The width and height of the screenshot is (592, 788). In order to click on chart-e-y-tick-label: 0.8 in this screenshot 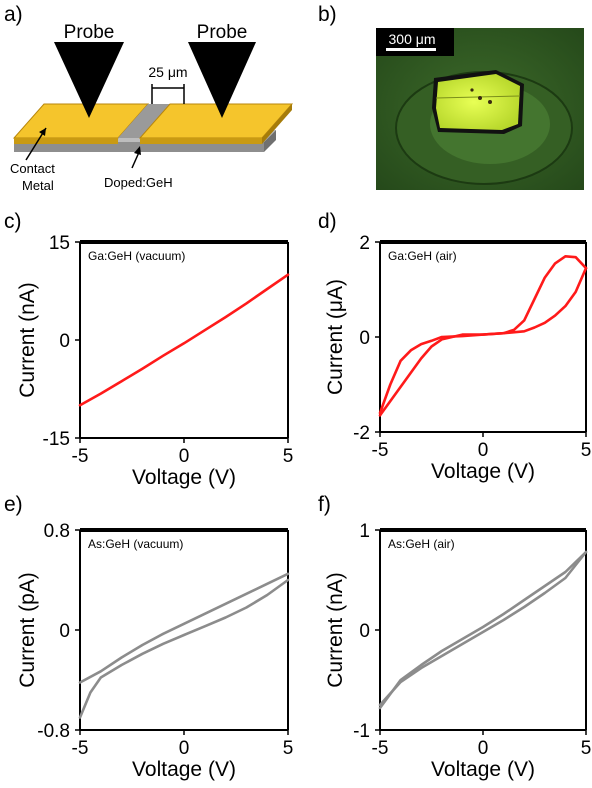, I will do `click(57, 531)`.